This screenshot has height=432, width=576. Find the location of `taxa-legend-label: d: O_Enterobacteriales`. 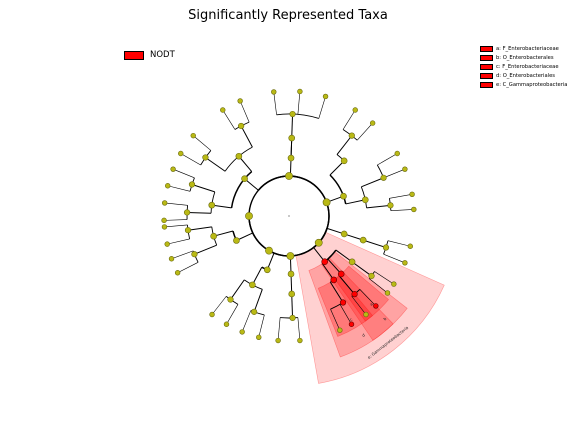

taxa-legend-label: d: O_Enterobacteriales is located at coordinates (525, 75).